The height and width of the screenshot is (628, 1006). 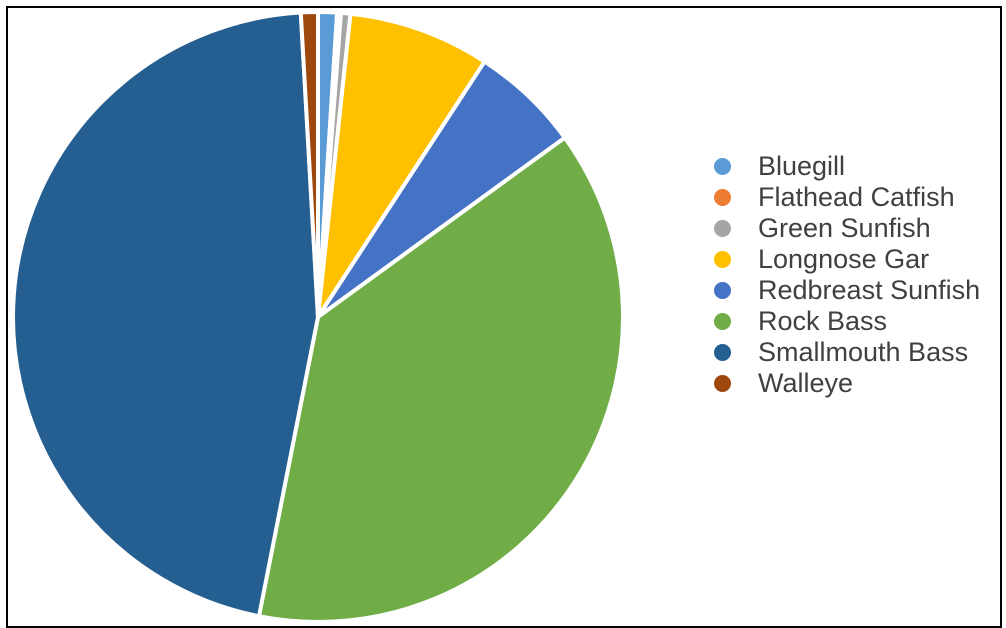 What do you see at coordinates (863, 352) in the screenshot?
I see `legend-label: Smallmouth Bass` at bounding box center [863, 352].